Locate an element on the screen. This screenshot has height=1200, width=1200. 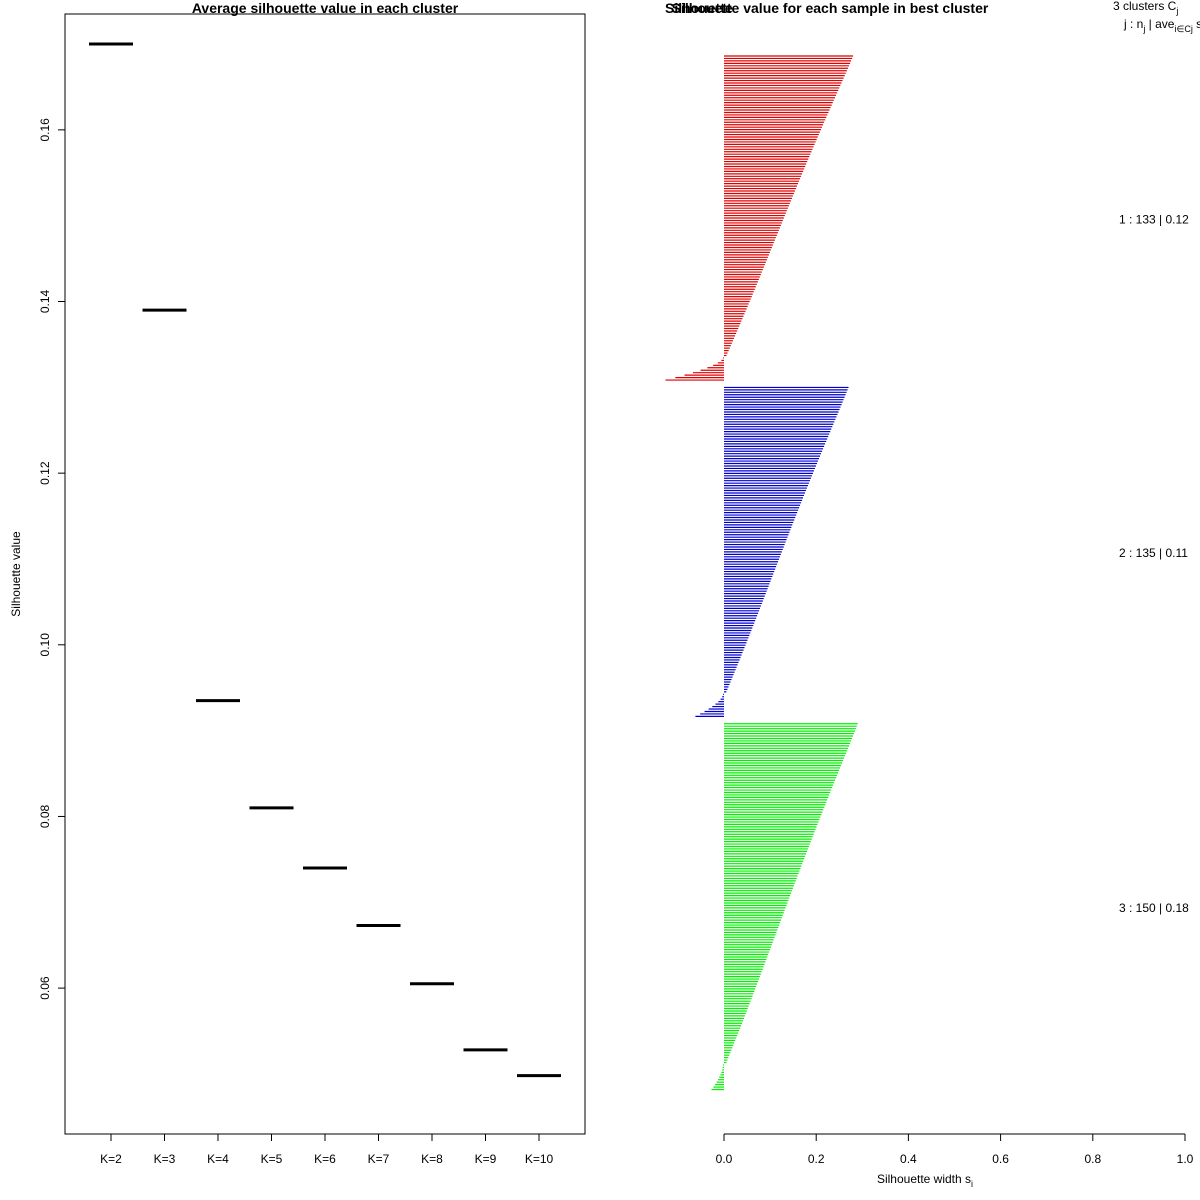
left-x-axis: K=2 K=3 K=4 K=5 K=6 K=7 K=8 K=9 K=10 is located at coordinates (327, 1149).